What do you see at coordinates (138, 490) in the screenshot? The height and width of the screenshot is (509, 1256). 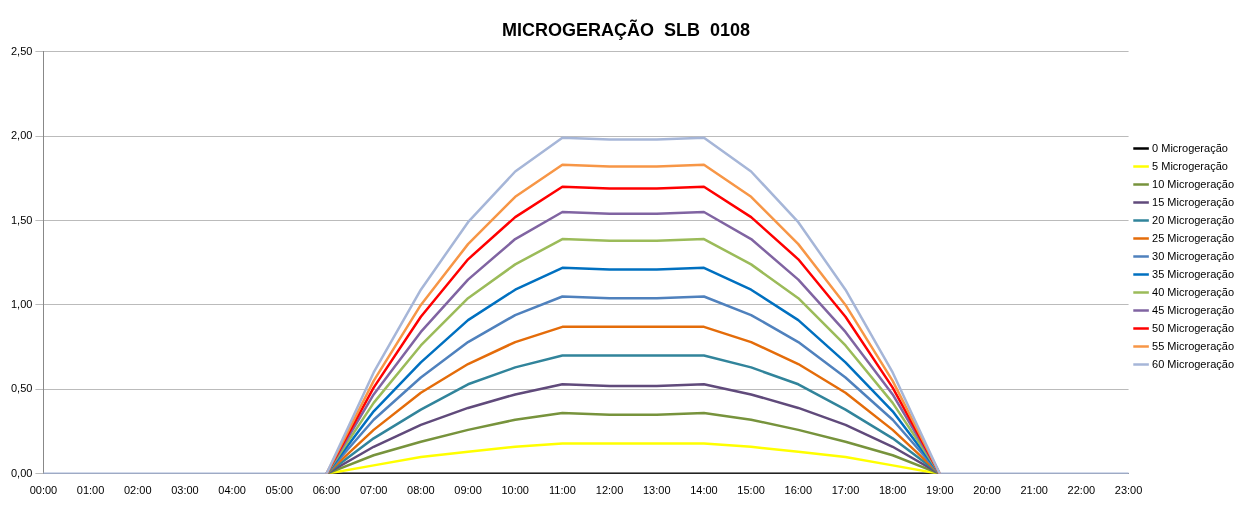 I see `x-tick-label: 02:00` at bounding box center [138, 490].